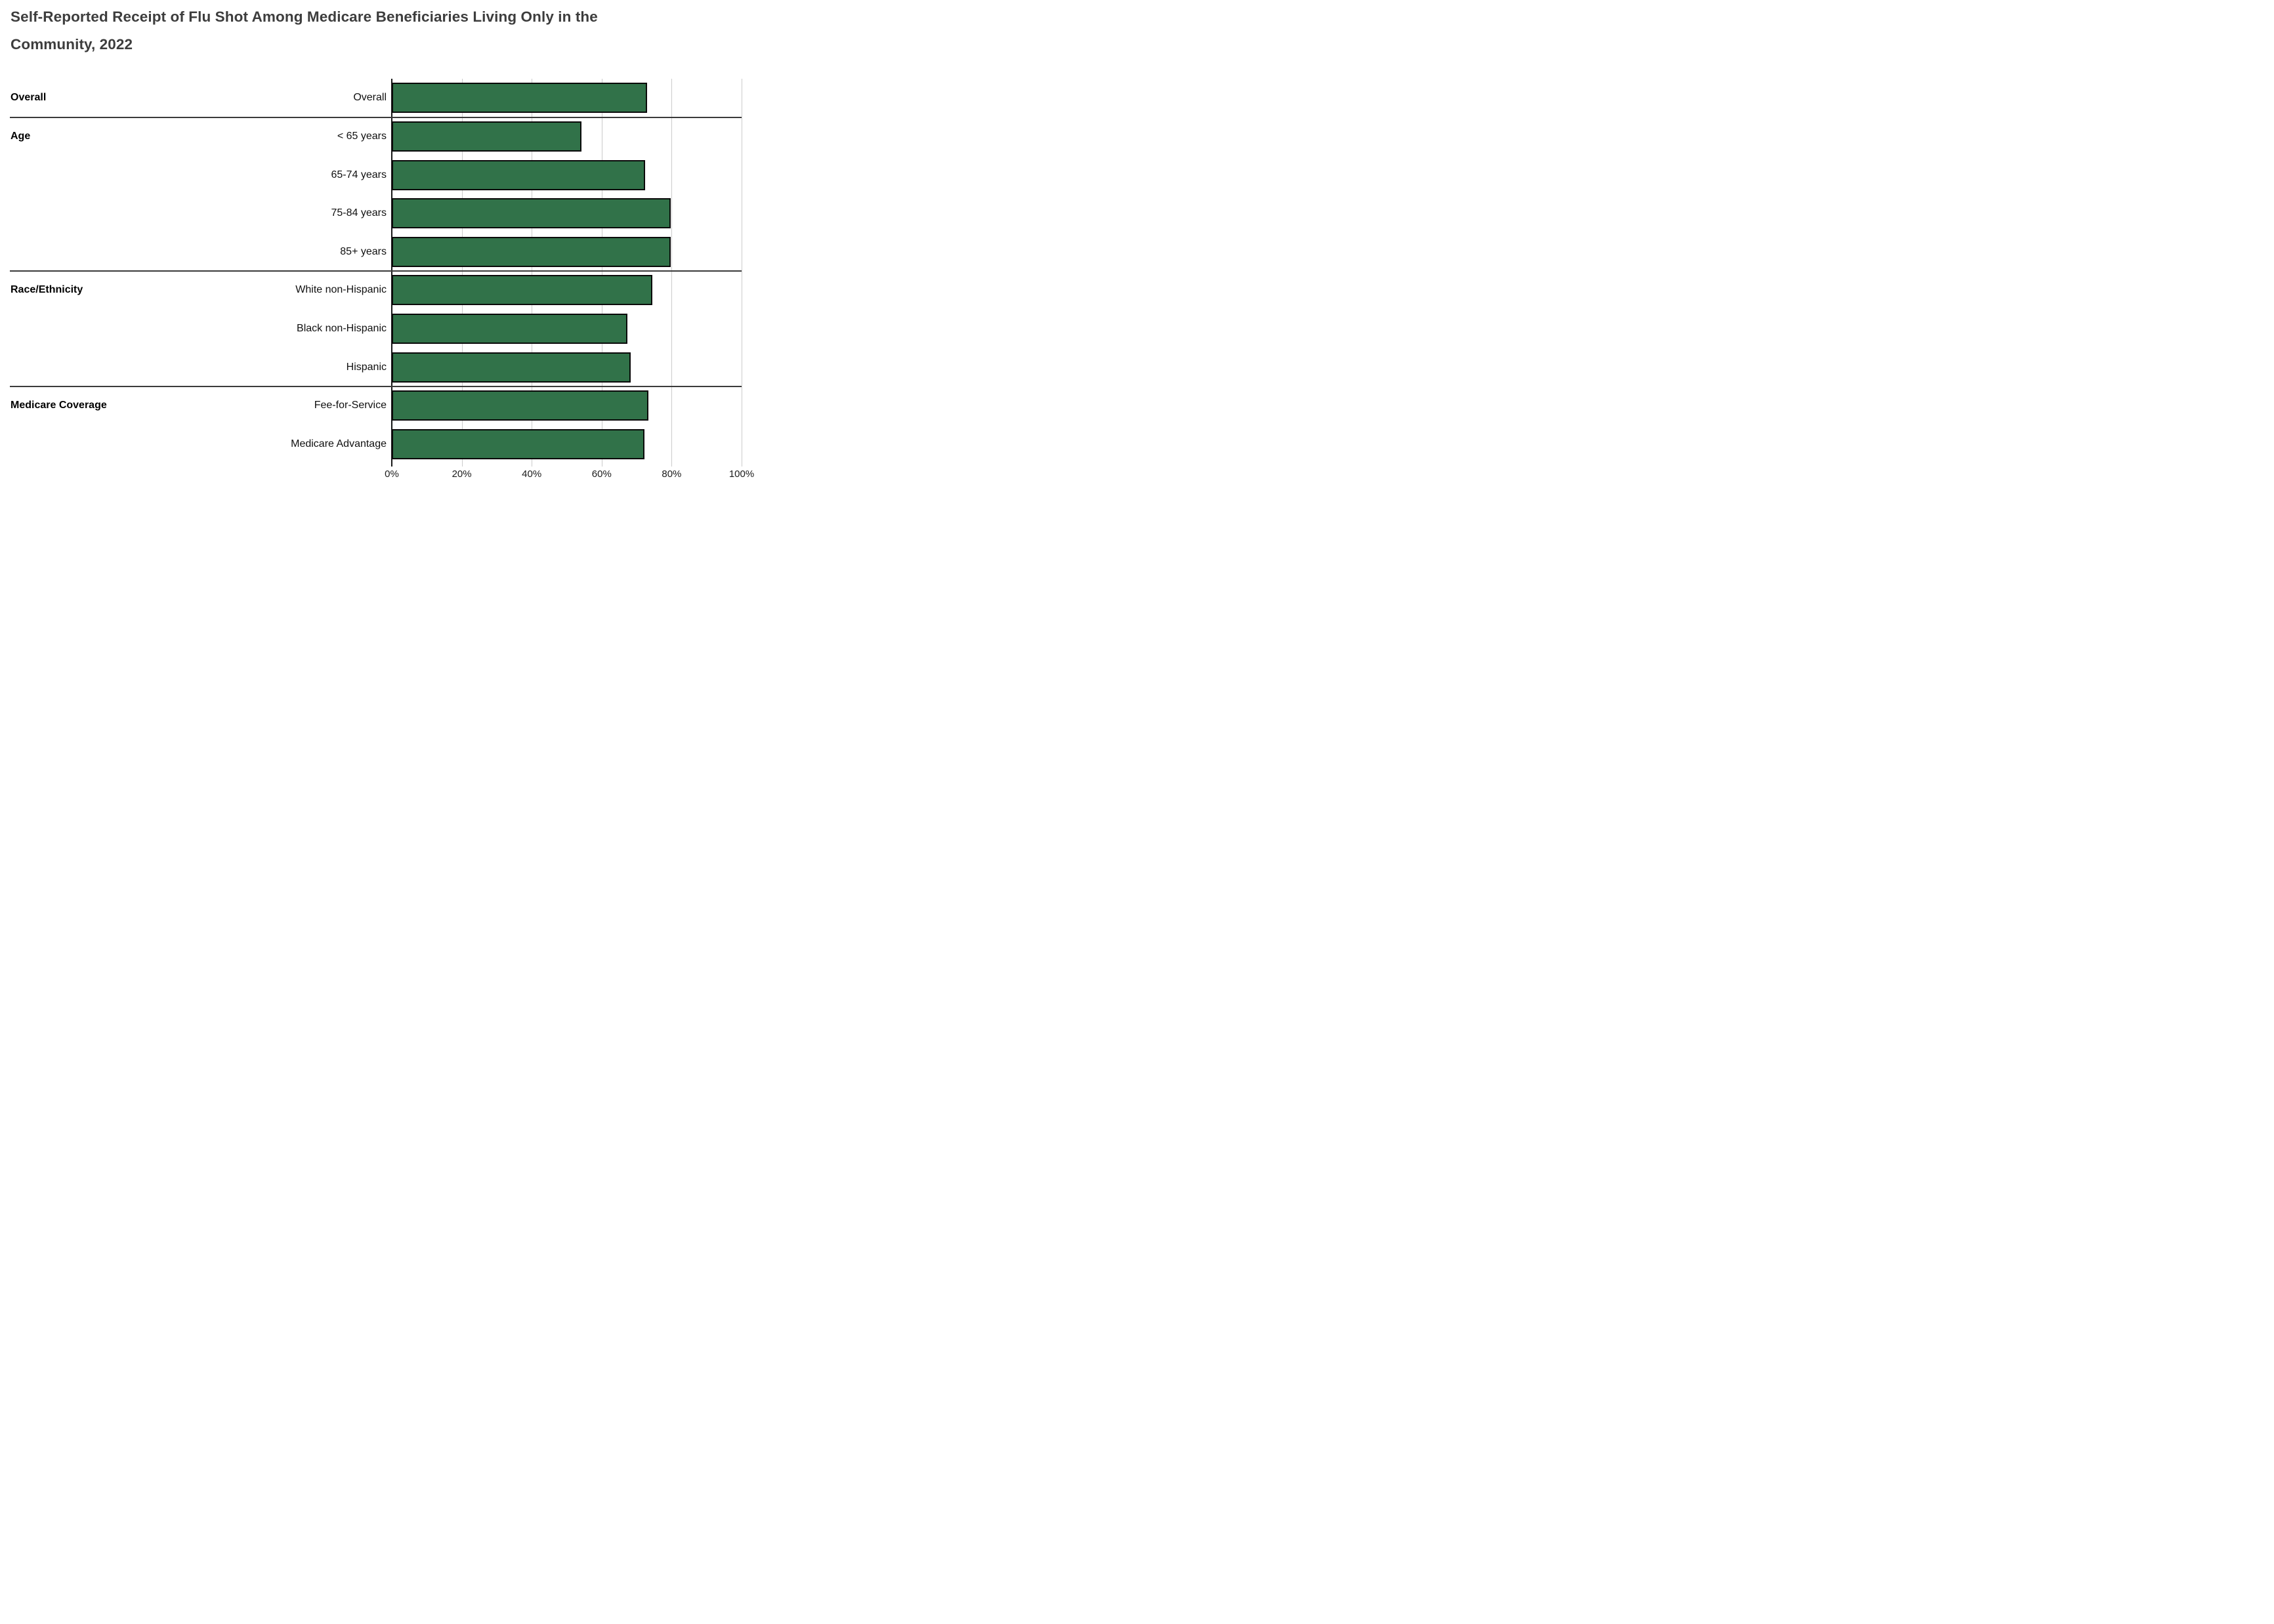 The height and width of the screenshot is (1624, 2274). Describe the element at coordinates (462, 474) in the screenshot. I see `x-tick-label-20: 20%` at that location.